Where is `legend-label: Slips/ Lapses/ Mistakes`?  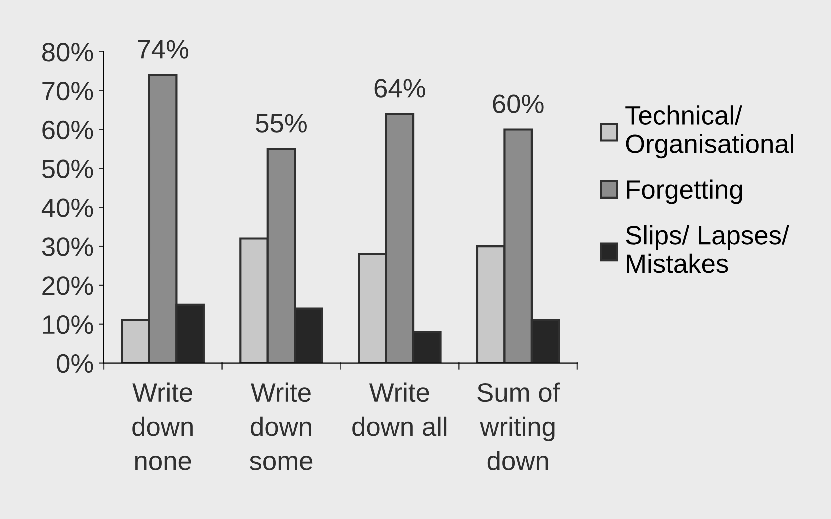
legend-label: Slips/ Lapses/ Mistakes is located at coordinates (708, 249).